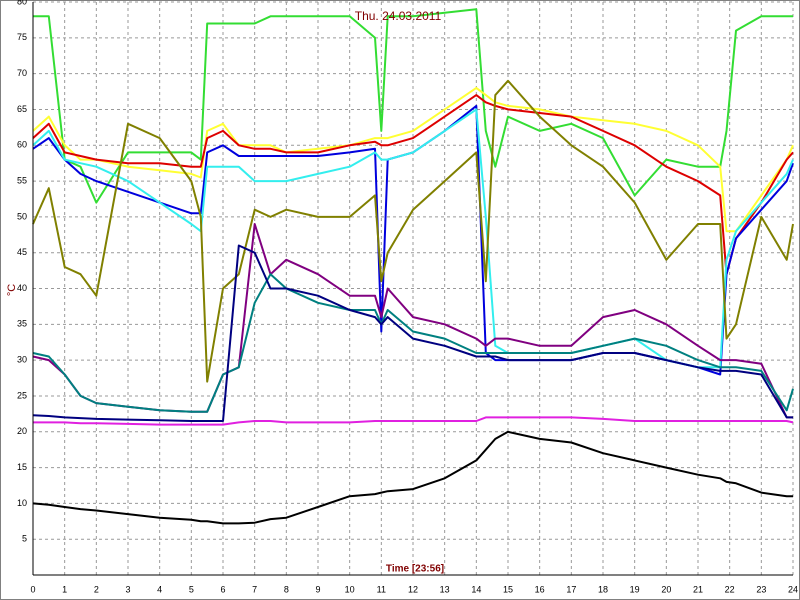  Describe the element at coordinates (191, 589) in the screenshot. I see `x-tick-label: 5` at that location.